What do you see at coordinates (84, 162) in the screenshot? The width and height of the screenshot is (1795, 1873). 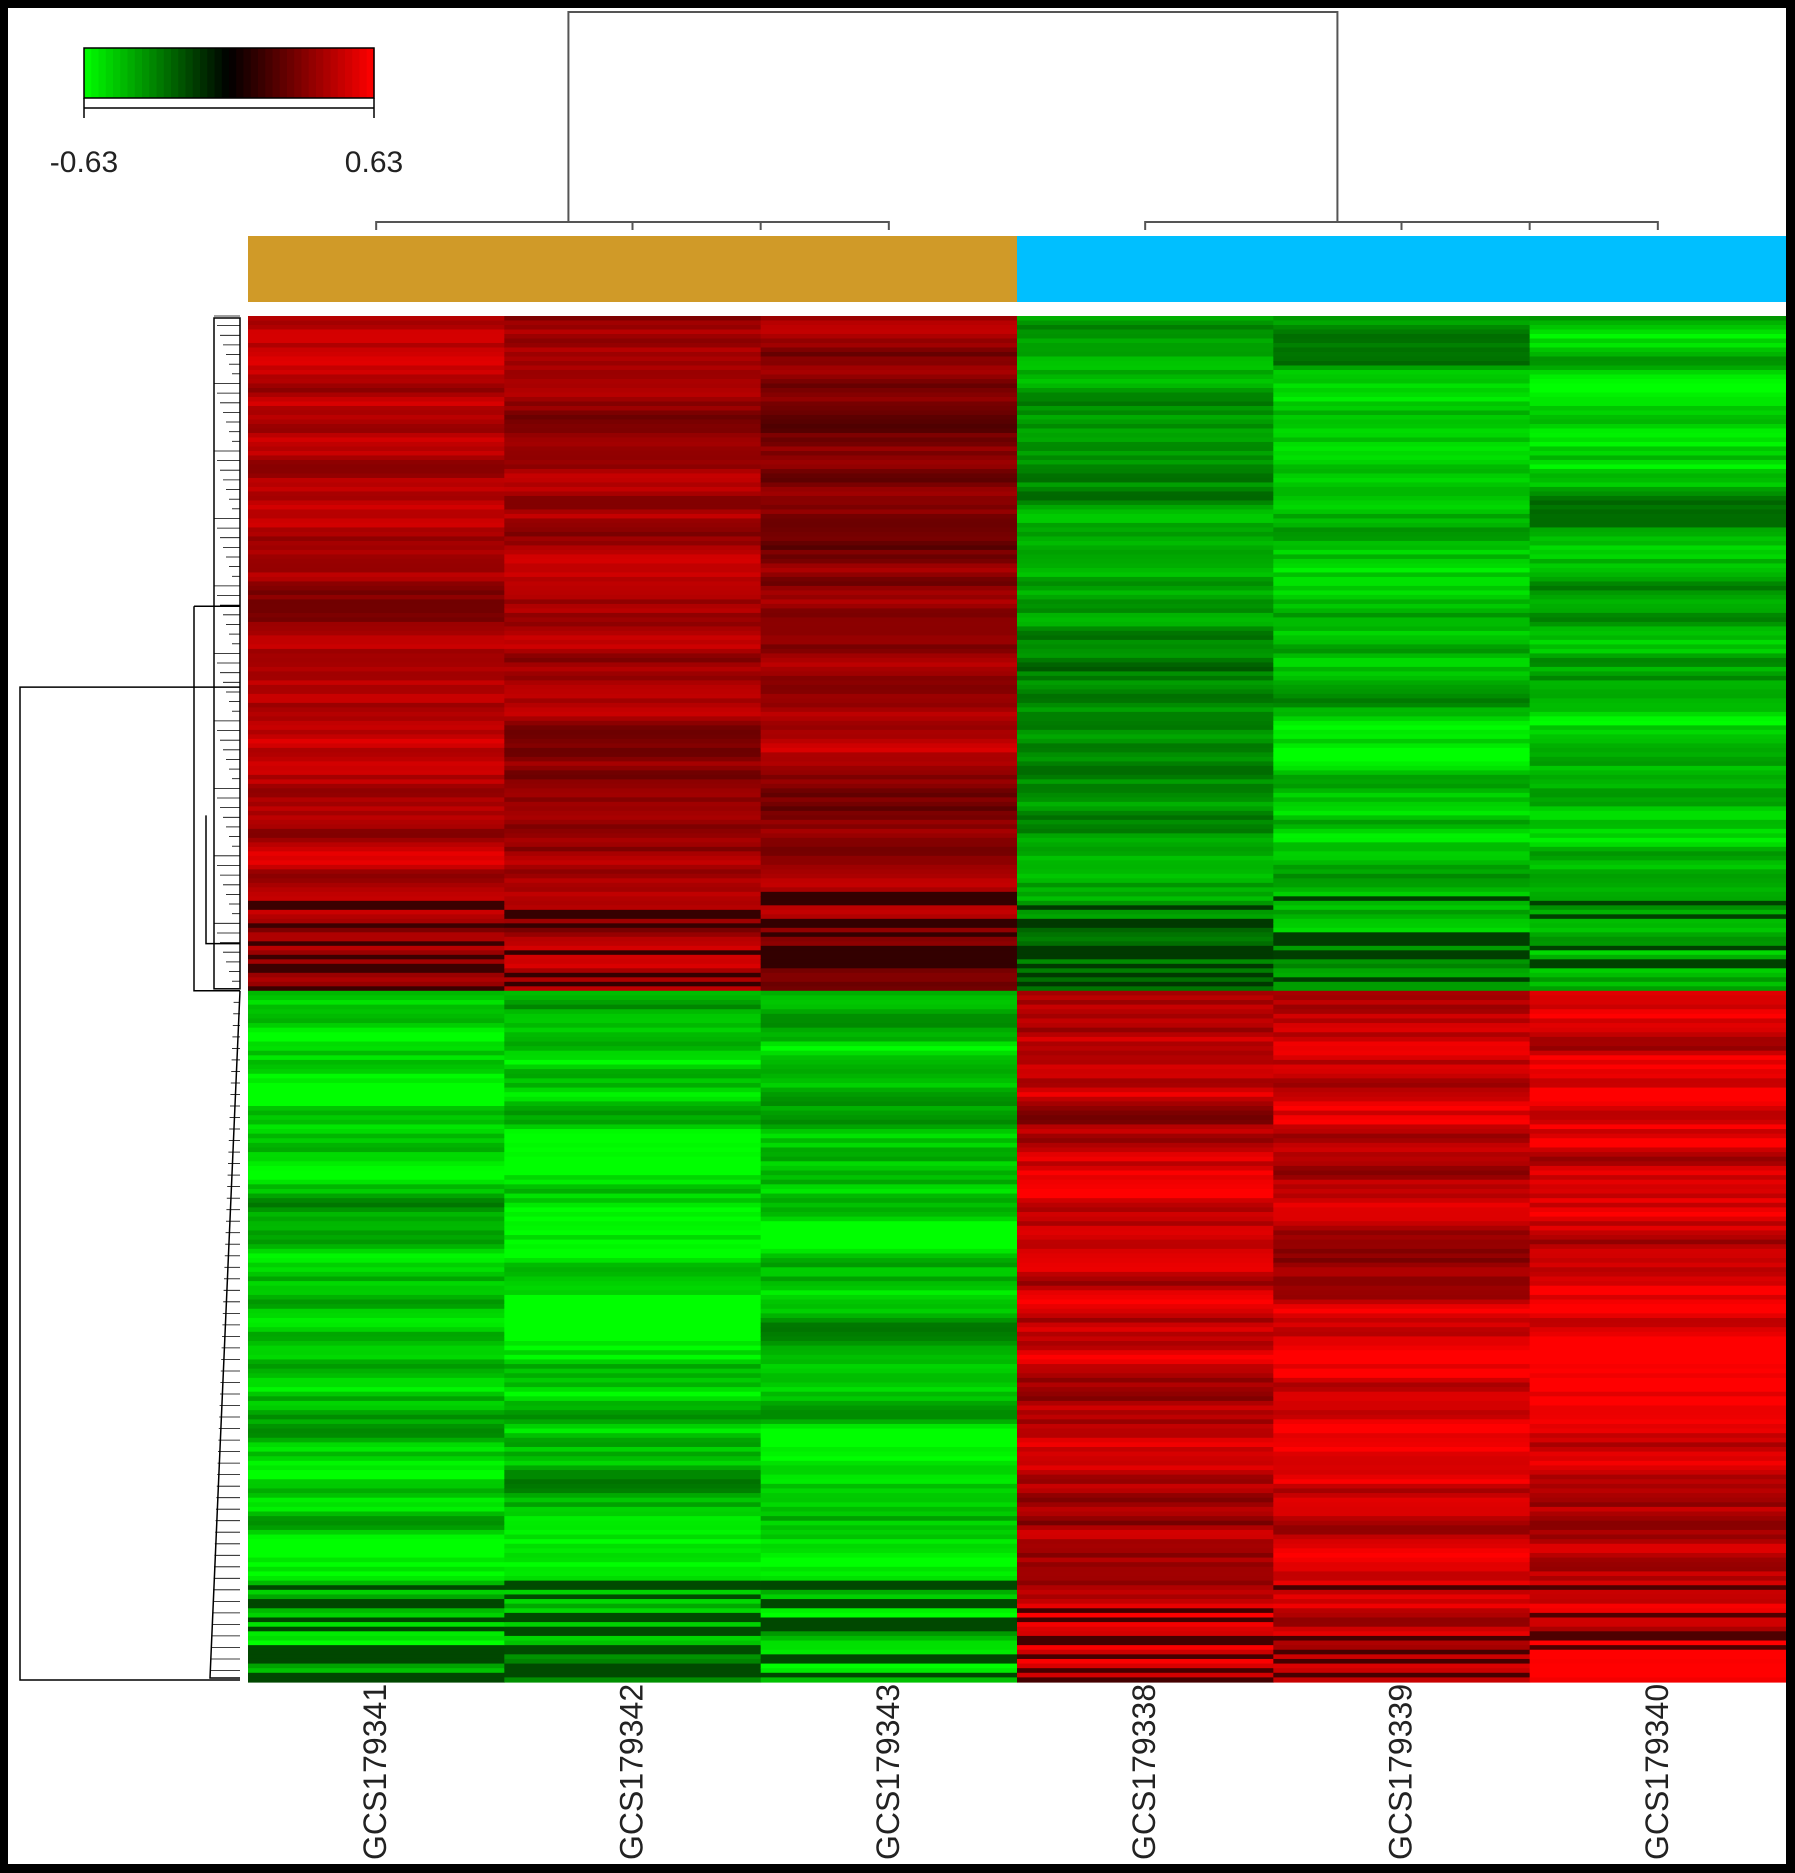 I see `color-key-min-label: -0.63` at bounding box center [84, 162].